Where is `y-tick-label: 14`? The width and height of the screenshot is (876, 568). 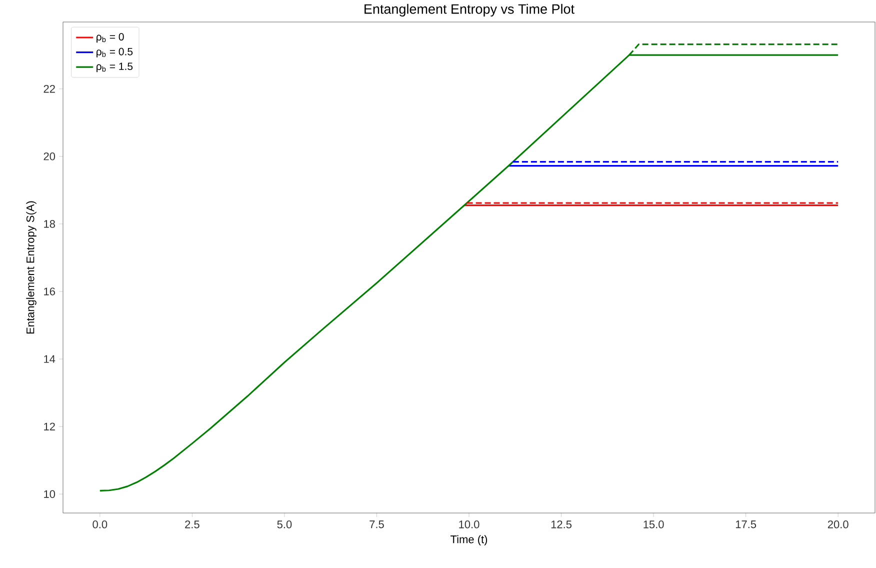 y-tick-label: 14 is located at coordinates (50, 359).